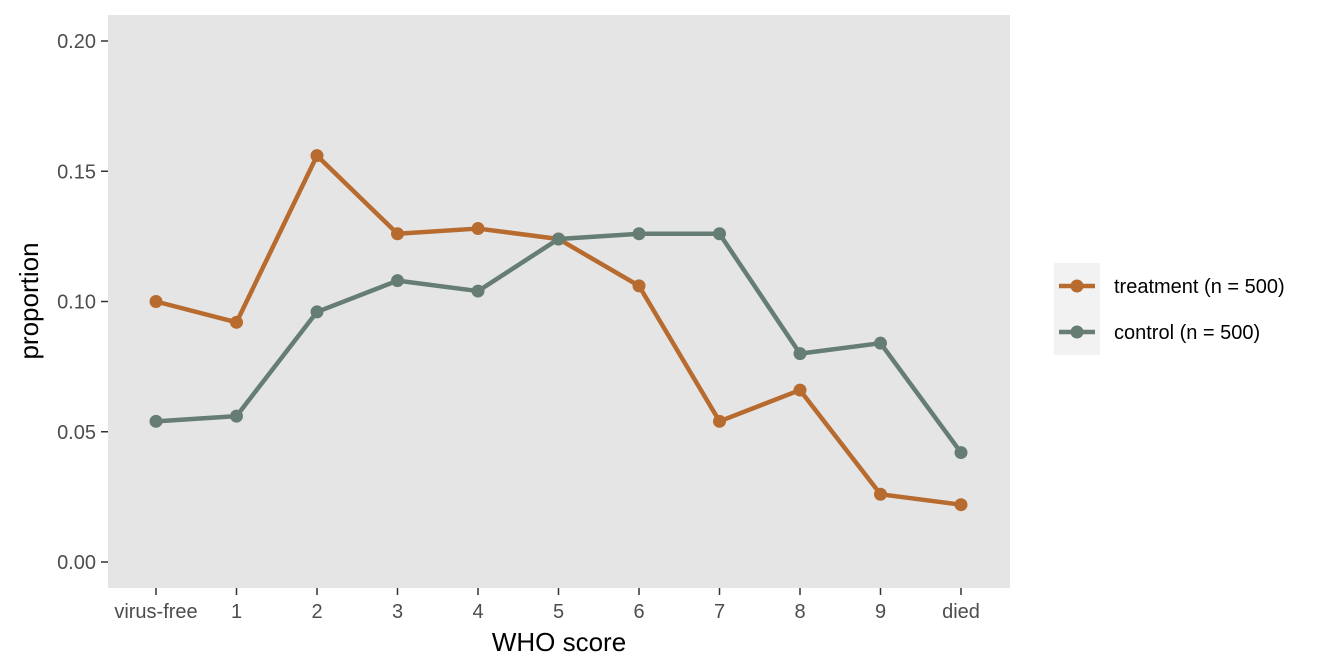 The height and width of the screenshot is (672, 1344). Describe the element at coordinates (1077, 309) in the screenshot. I see `legend-key-background` at that location.